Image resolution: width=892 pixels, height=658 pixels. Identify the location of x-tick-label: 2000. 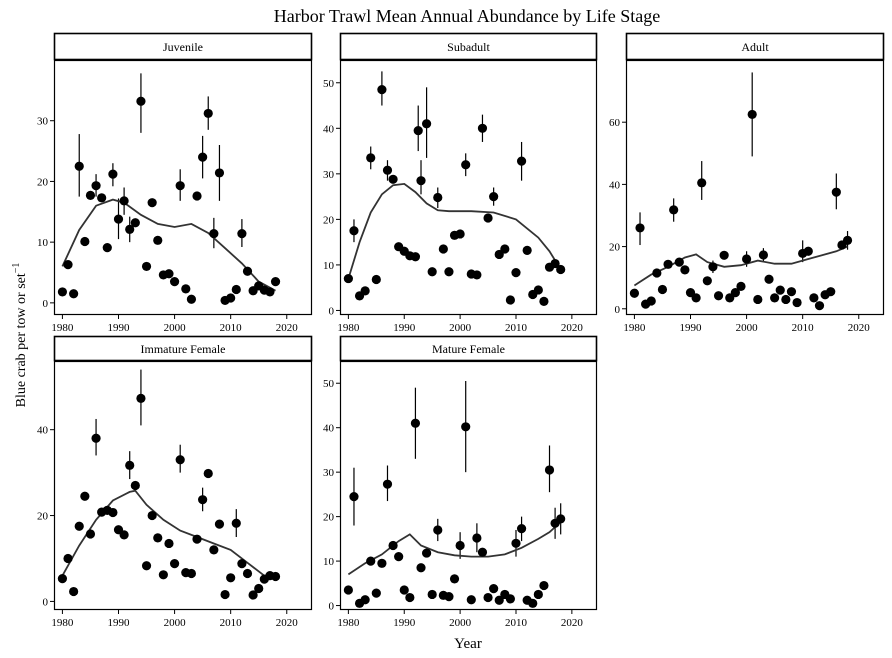
(460, 623).